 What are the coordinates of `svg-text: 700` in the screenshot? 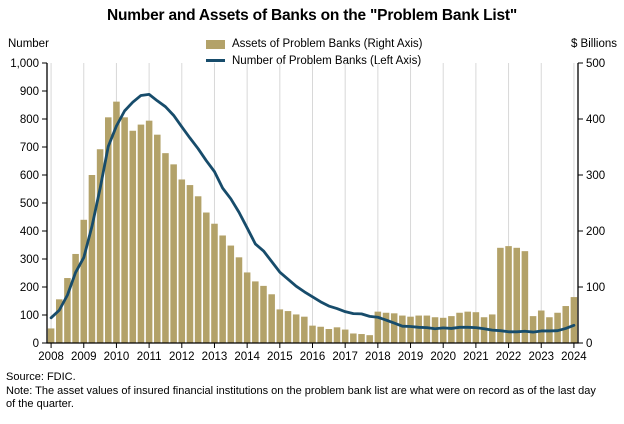 It's located at (29, 148).